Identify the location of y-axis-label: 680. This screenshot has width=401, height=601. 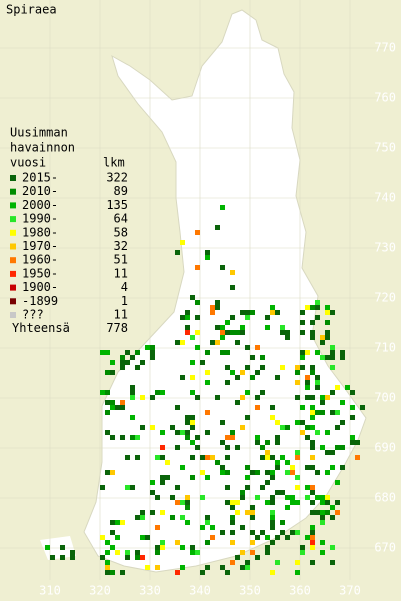
(385, 498).